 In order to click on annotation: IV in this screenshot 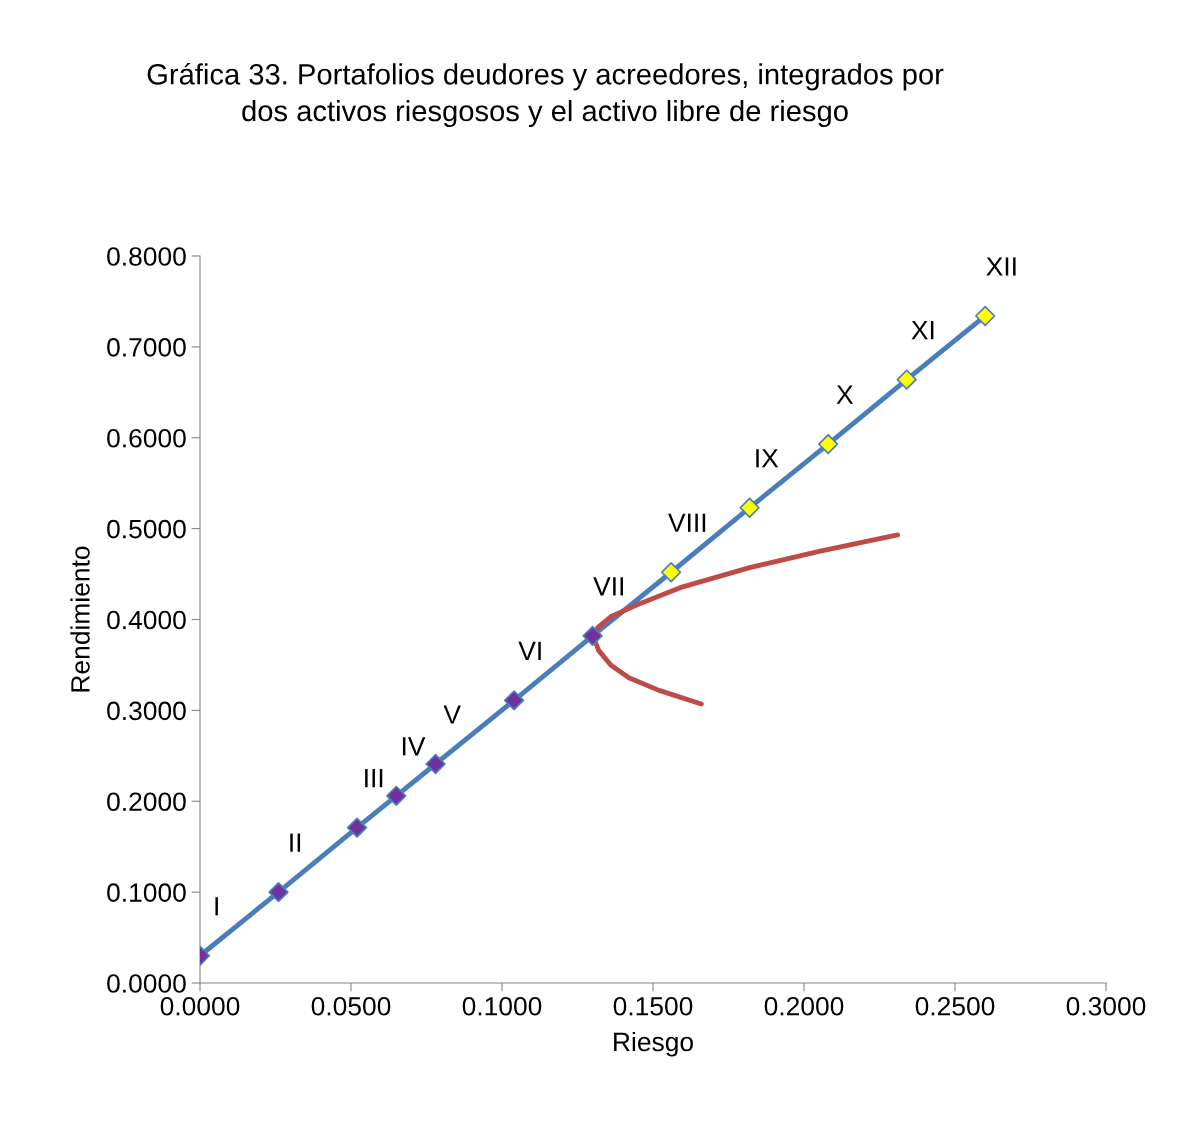, I will do `click(414, 746)`.